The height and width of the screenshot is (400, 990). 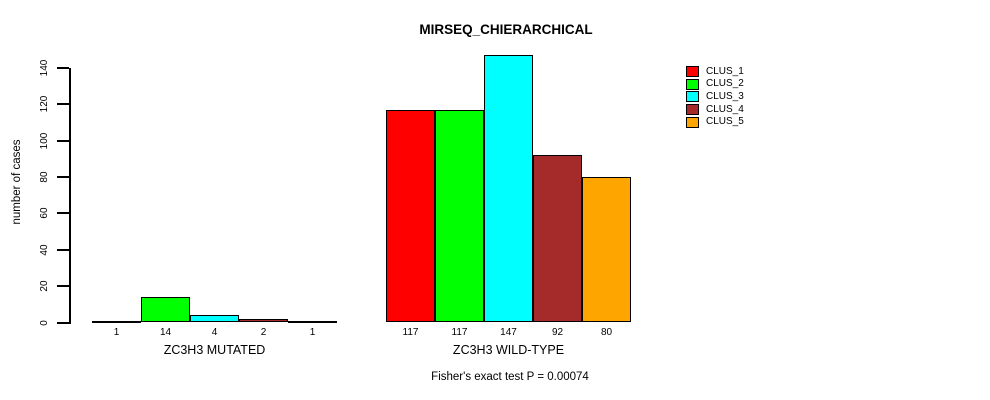 I want to click on legend-label-clus_1: CLUS_1, so click(x=725, y=71).